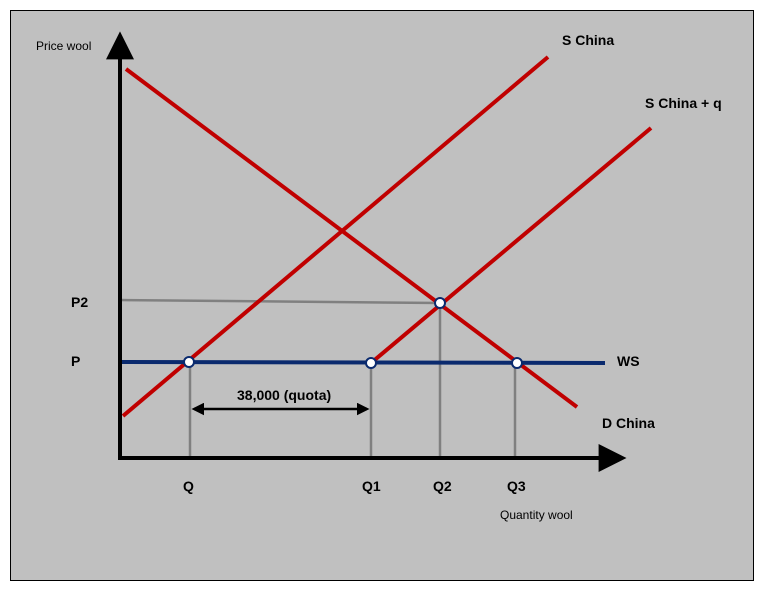  Describe the element at coordinates (536, 515) in the screenshot. I see `x-axis-label: Quantity wool` at that location.